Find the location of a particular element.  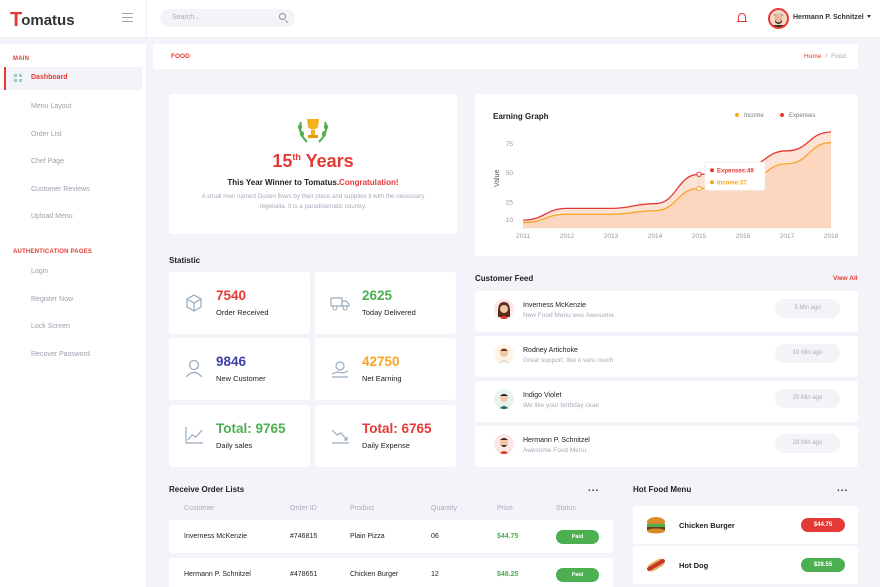

feed-time-badge: 5 Min ago is located at coordinates (807, 308).